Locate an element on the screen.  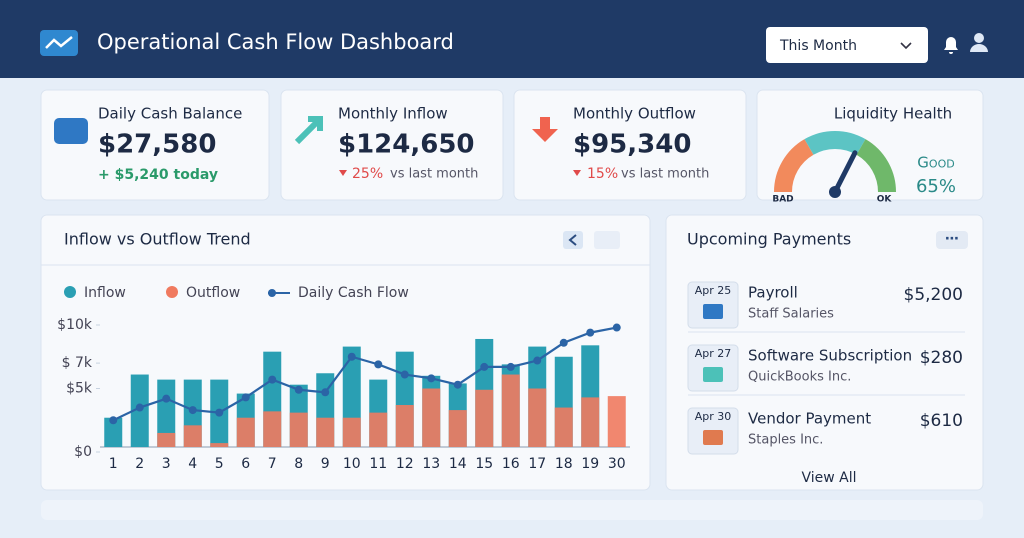
more-button is located at coordinates (952, 240).